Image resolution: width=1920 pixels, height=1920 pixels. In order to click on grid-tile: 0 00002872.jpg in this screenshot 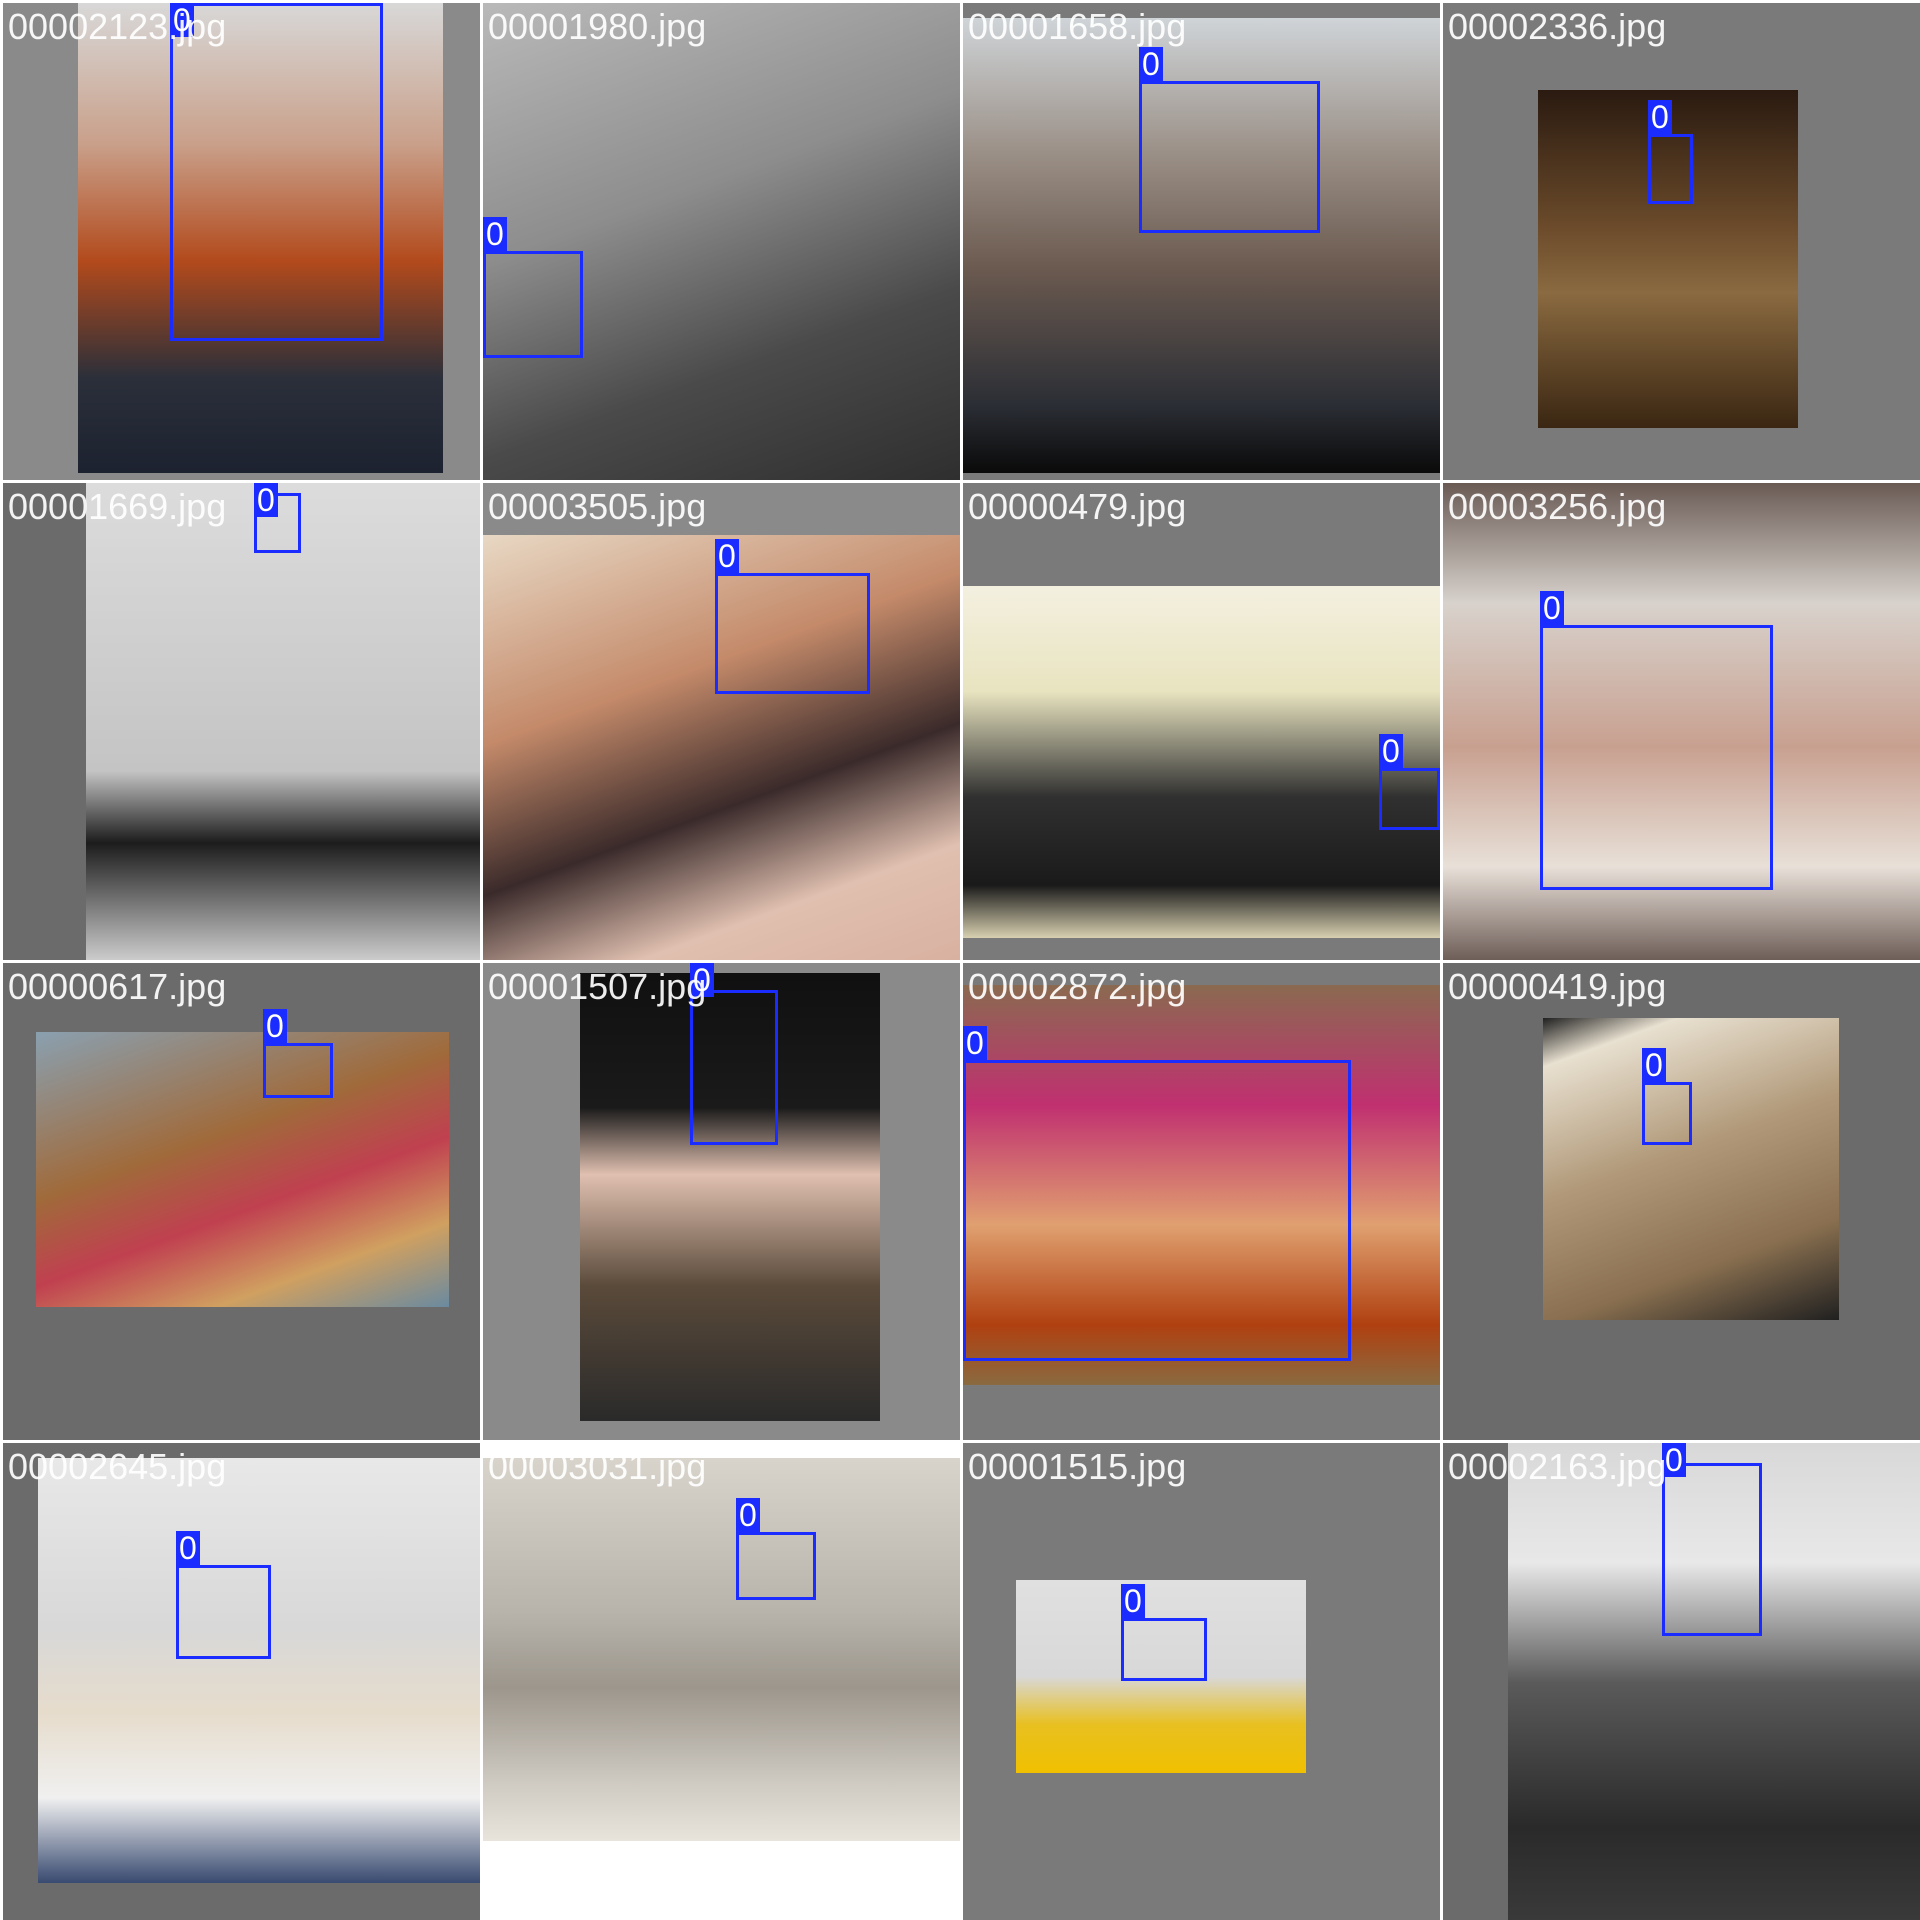, I will do `click(1201, 1201)`.